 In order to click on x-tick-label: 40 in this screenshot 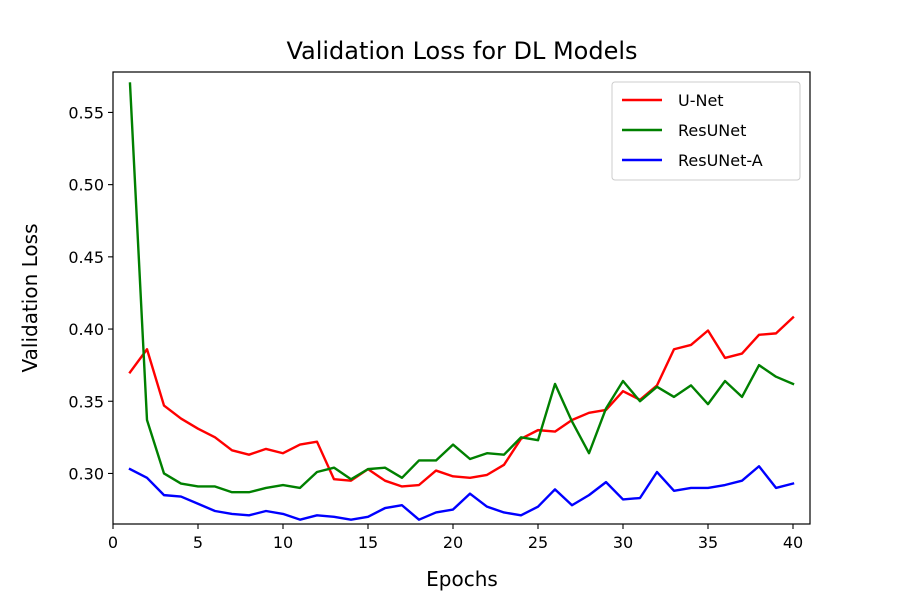, I will do `click(793, 542)`.